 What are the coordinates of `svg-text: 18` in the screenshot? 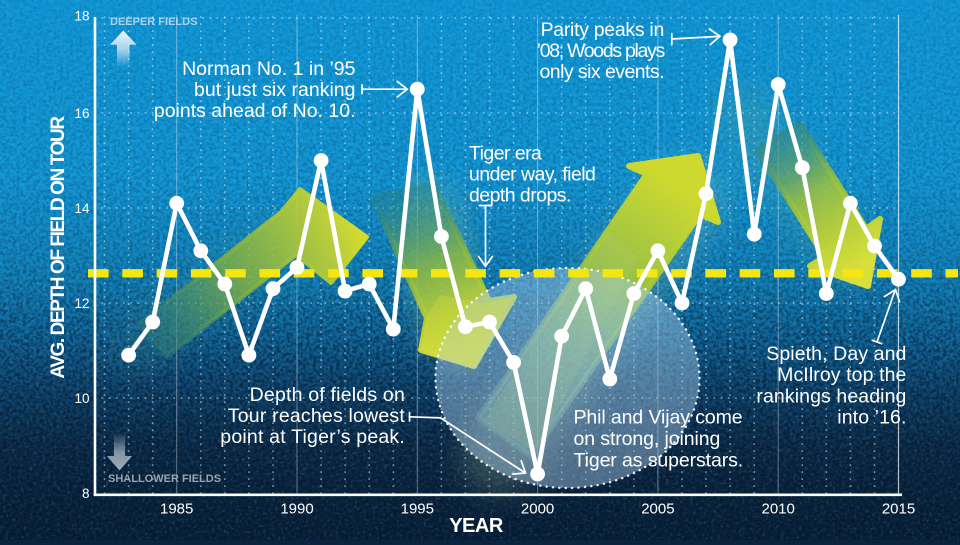 It's located at (81, 15).